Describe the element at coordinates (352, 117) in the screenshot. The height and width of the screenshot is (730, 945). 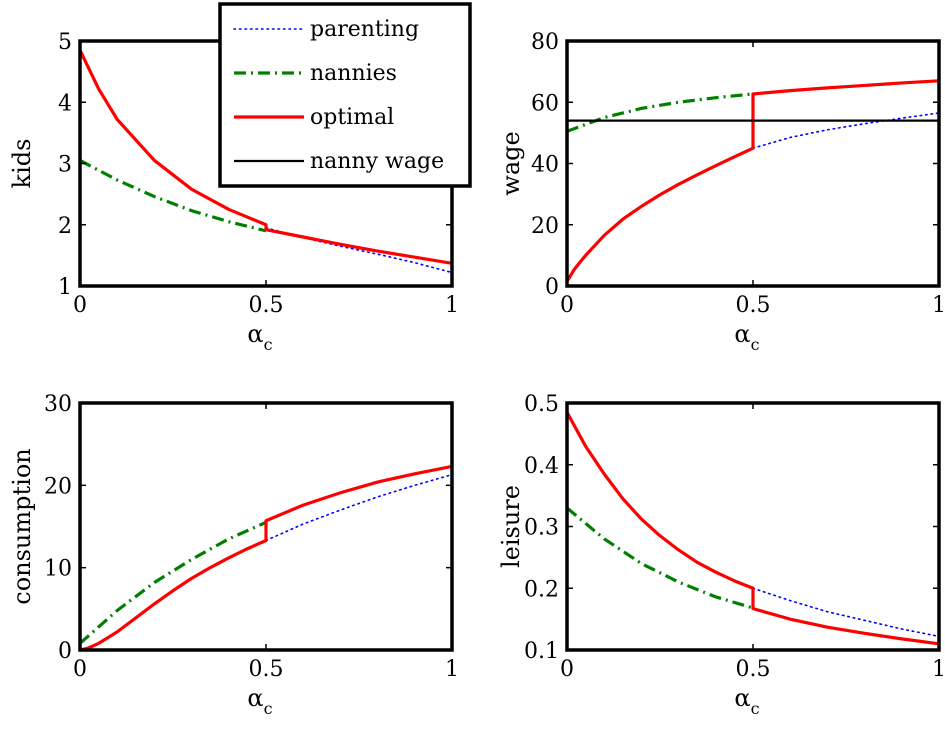
I see `legend-label-optimal: optimal` at that location.